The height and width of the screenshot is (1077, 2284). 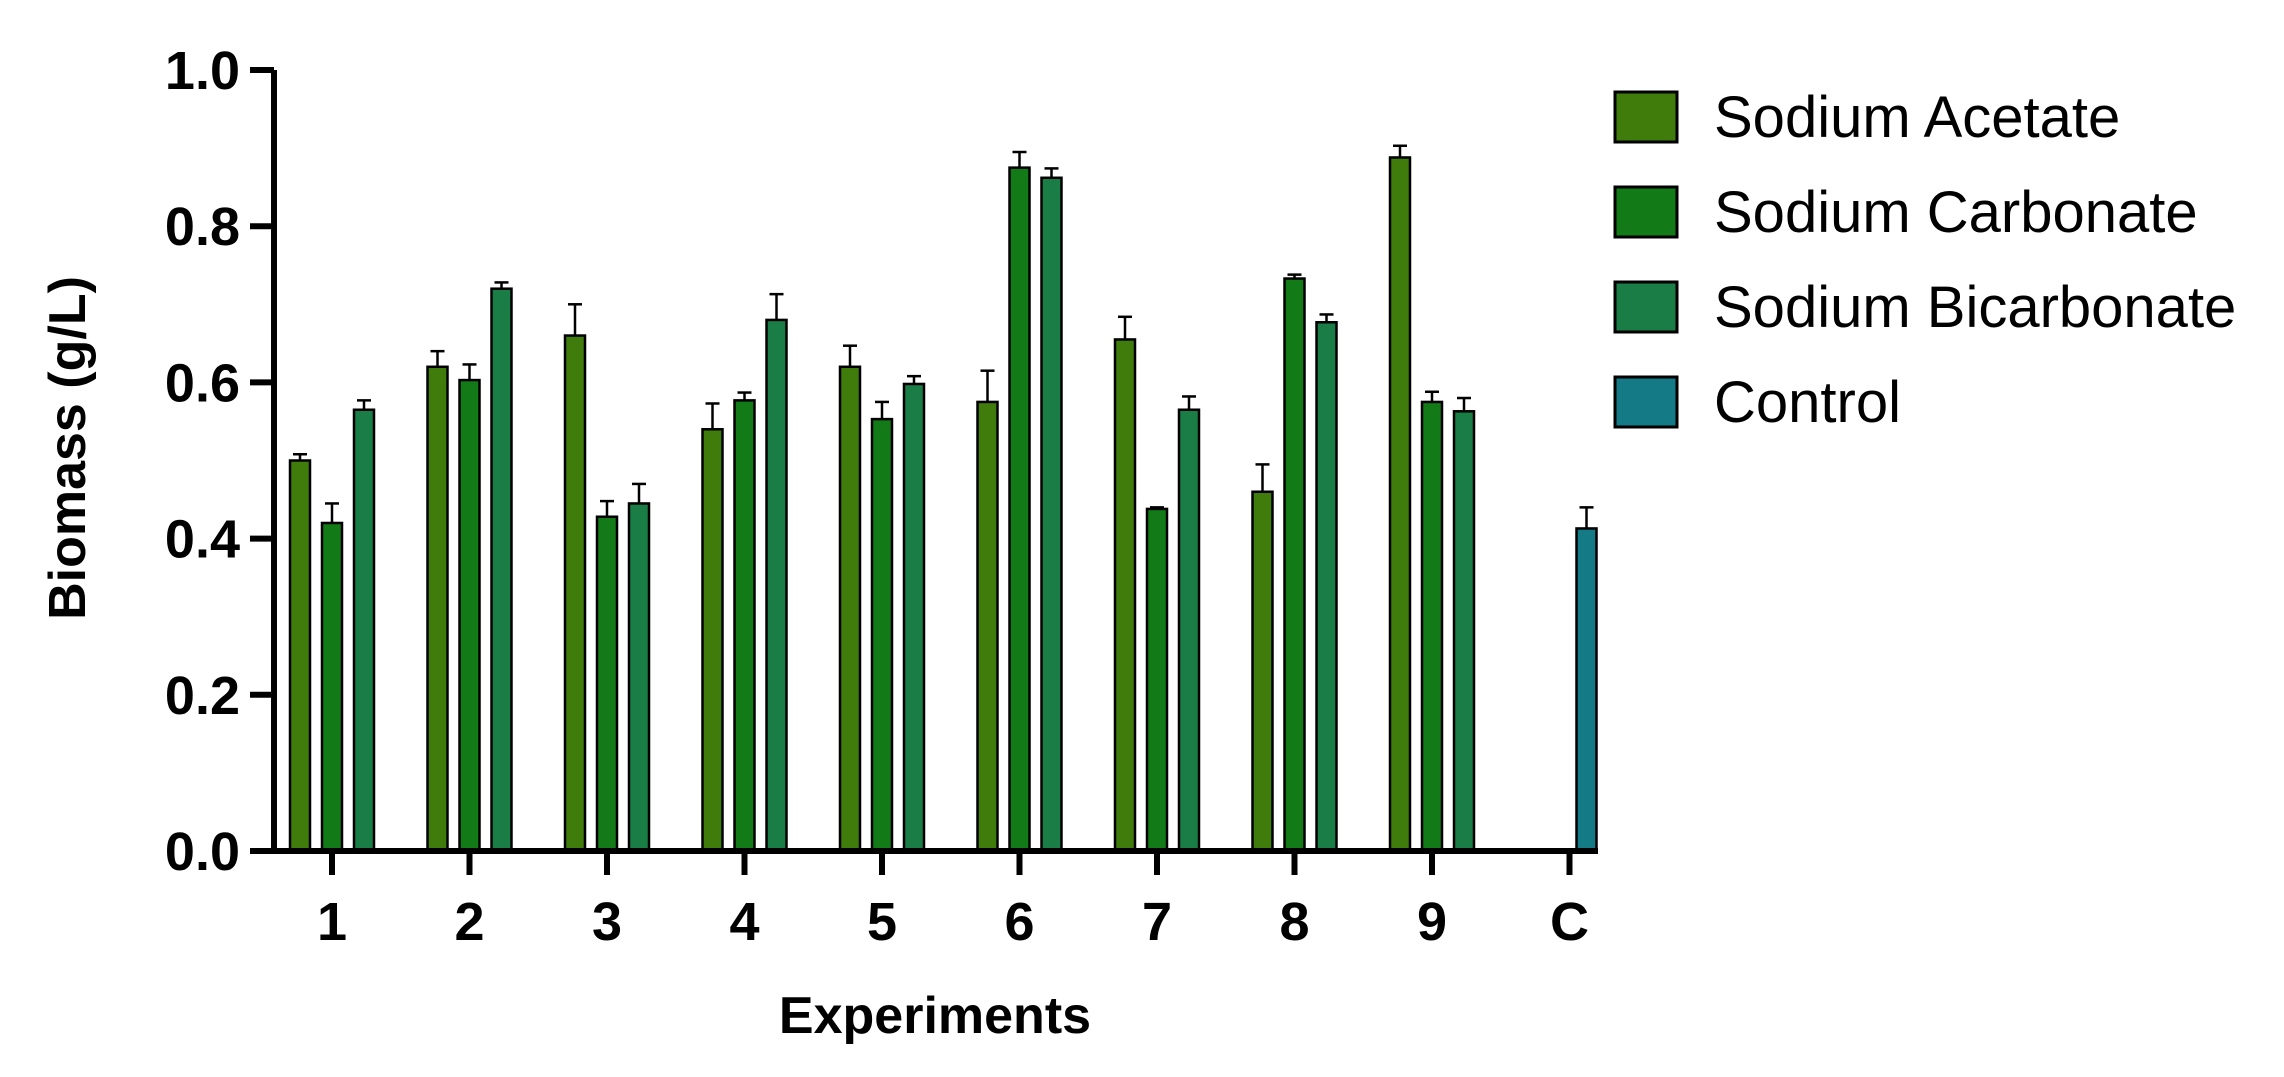 I want to click on y-tick-label-0.2: 0.2, so click(x=202, y=696).